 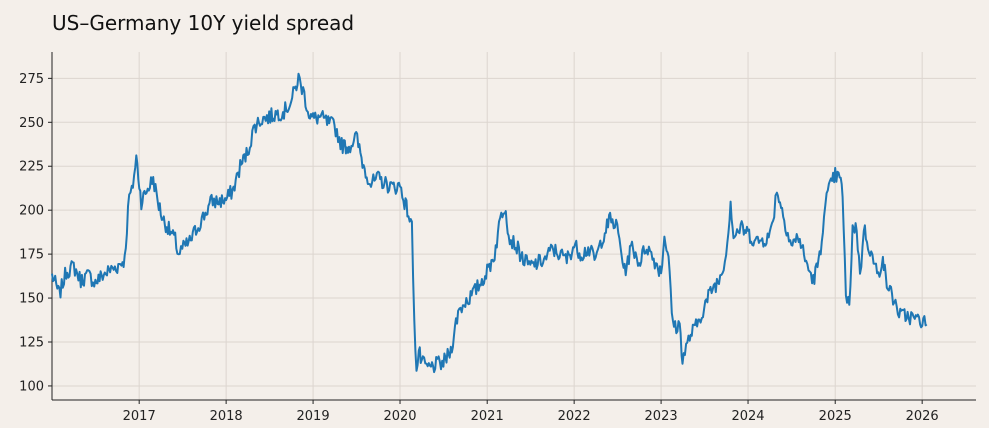 What do you see at coordinates (203, 23) in the screenshot?
I see `chart-title: US–Germany 10Y yield spread` at bounding box center [203, 23].